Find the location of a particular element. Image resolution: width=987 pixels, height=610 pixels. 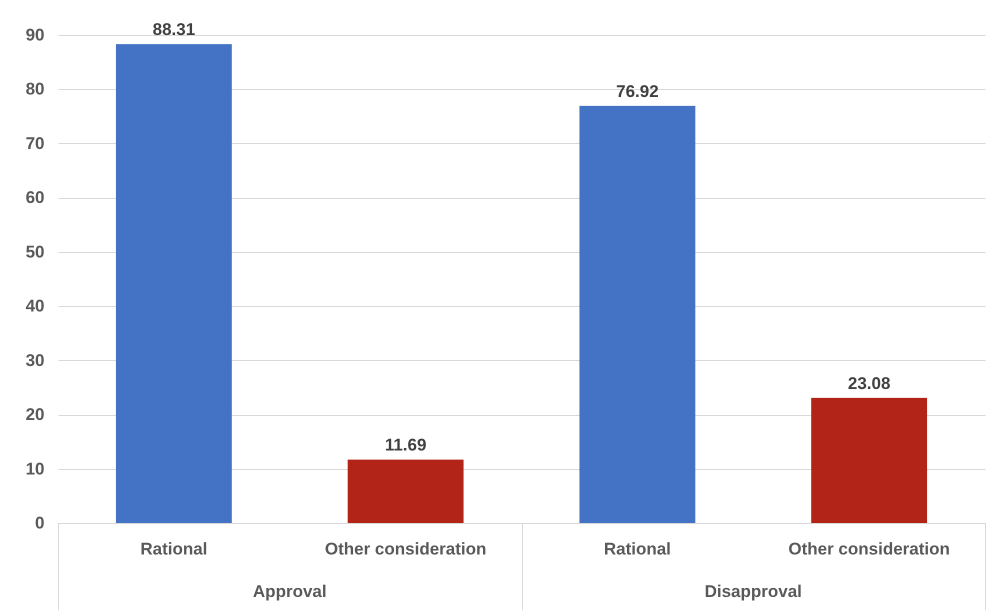

text: Disapproval is located at coordinates (753, 592).